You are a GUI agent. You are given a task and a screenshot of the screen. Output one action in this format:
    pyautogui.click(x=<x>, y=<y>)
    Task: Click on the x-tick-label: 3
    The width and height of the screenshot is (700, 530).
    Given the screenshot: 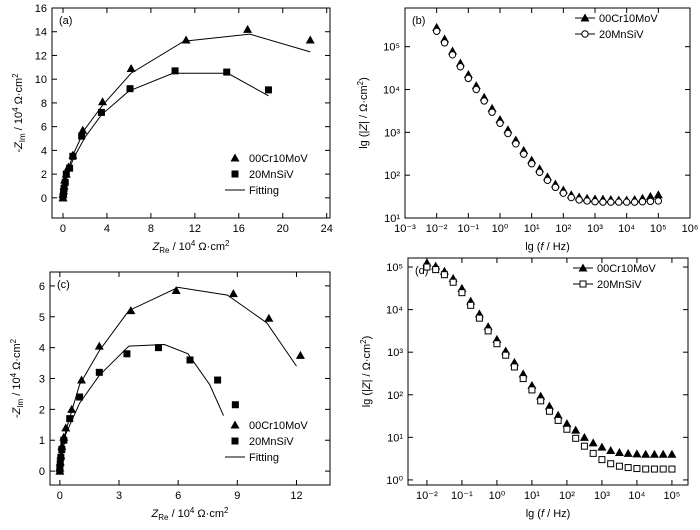 What is the action you would take?
    pyautogui.click(x=119, y=496)
    